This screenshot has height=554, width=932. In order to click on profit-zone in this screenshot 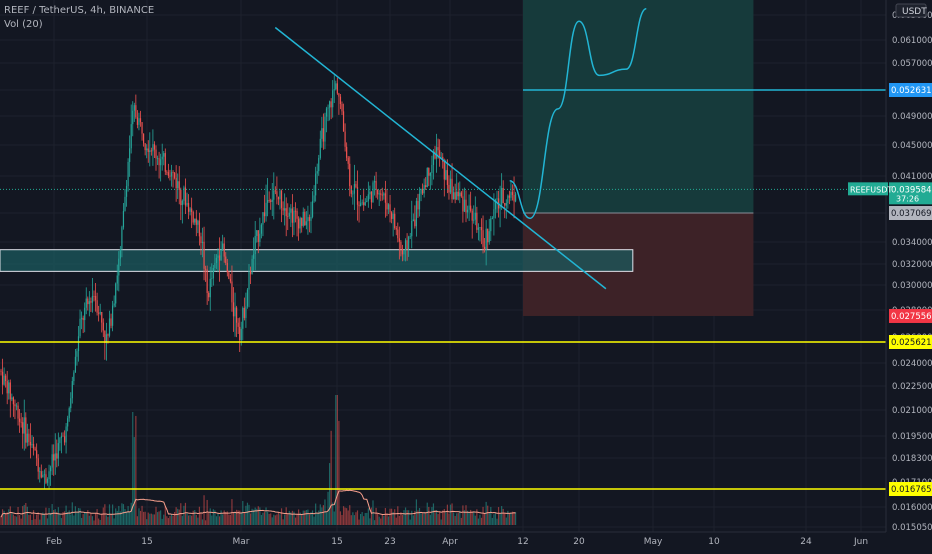, I will do `click(638, 106)`.